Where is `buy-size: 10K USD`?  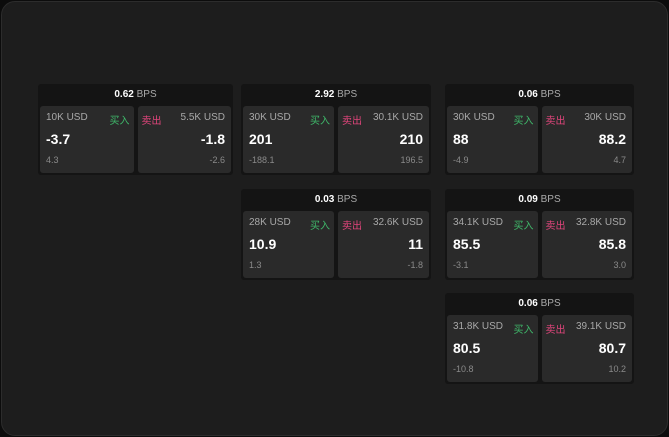 buy-size: 10K USD is located at coordinates (67, 117).